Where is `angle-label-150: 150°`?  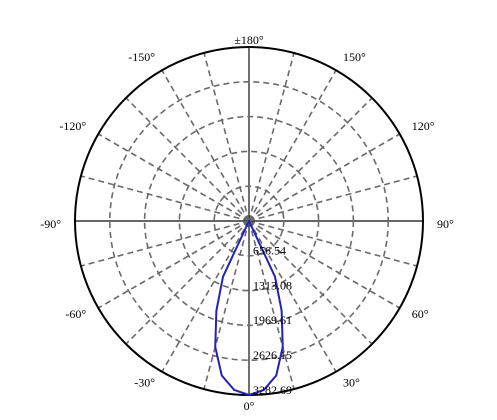 angle-label-150: 150° is located at coordinates (354, 57).